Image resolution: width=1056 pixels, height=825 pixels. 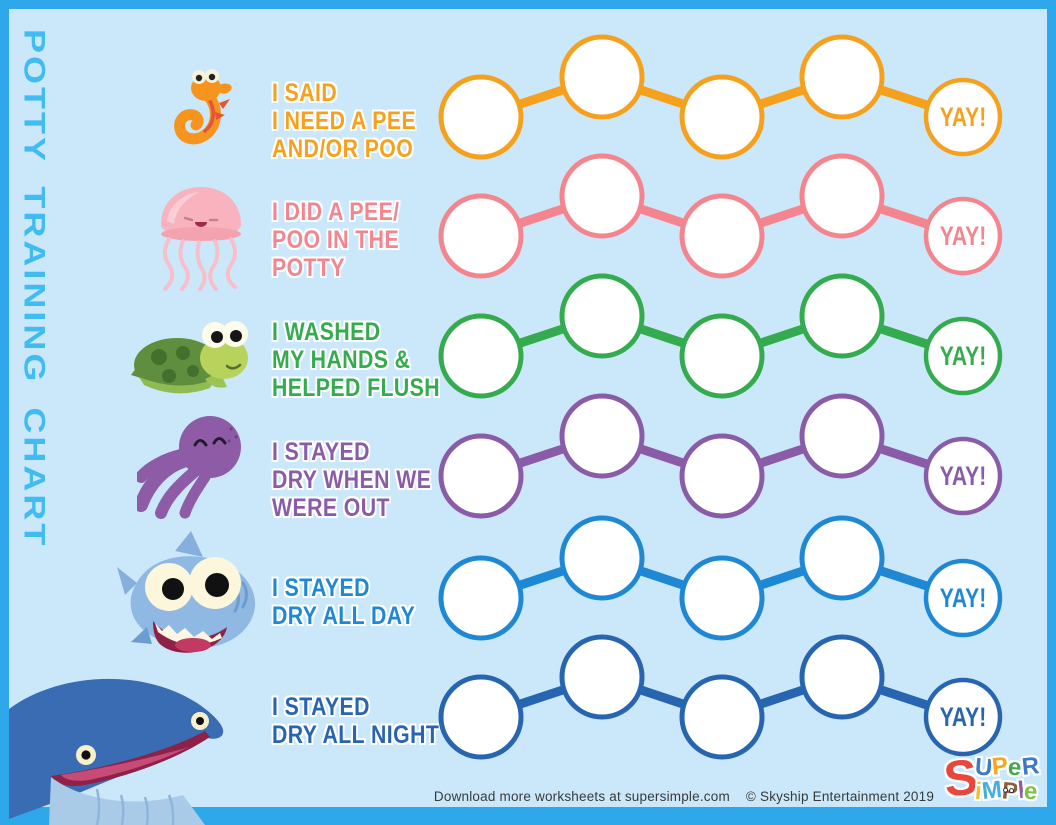 What do you see at coordinates (34, 289) in the screenshot?
I see `page-title: POTTY TRAINING CHART` at bounding box center [34, 289].